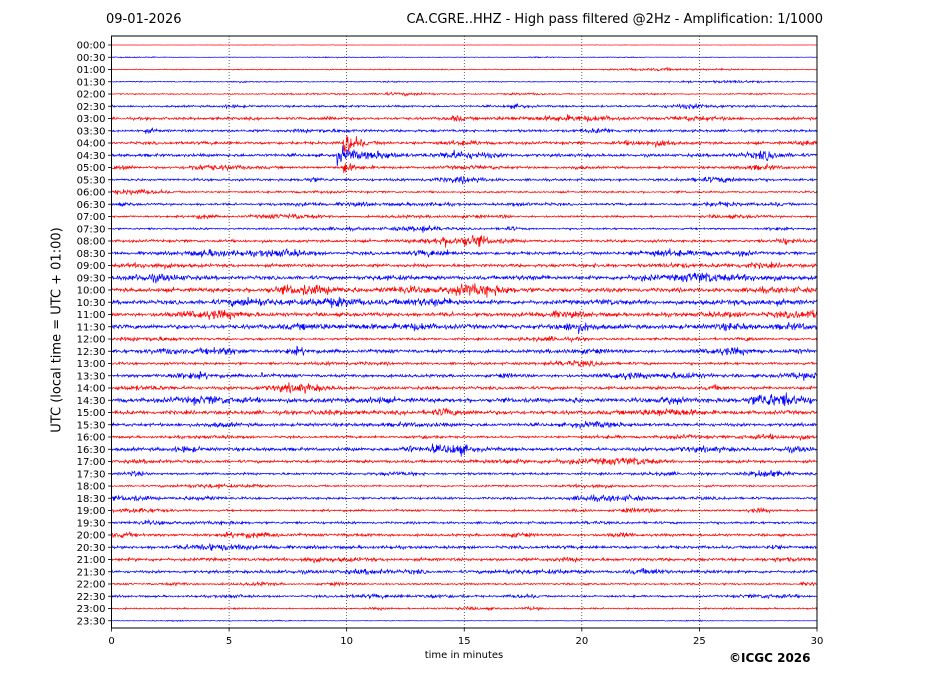 The image size is (927, 696). Describe the element at coordinates (229, 641) in the screenshot. I see `x-tick-label: 5` at that location.